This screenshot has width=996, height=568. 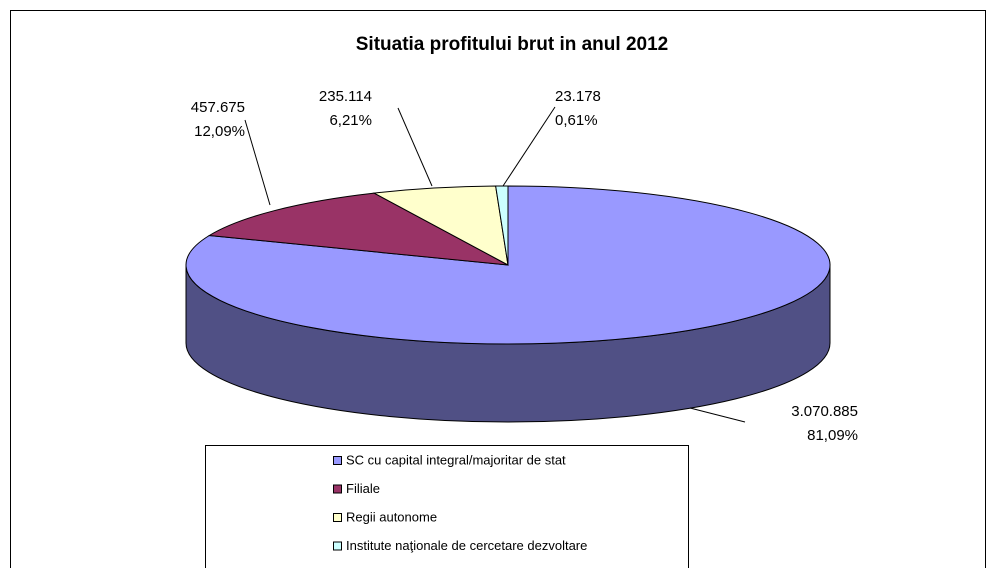 What do you see at coordinates (218, 107) in the screenshot?
I see `value-label: 457.675` at bounding box center [218, 107].